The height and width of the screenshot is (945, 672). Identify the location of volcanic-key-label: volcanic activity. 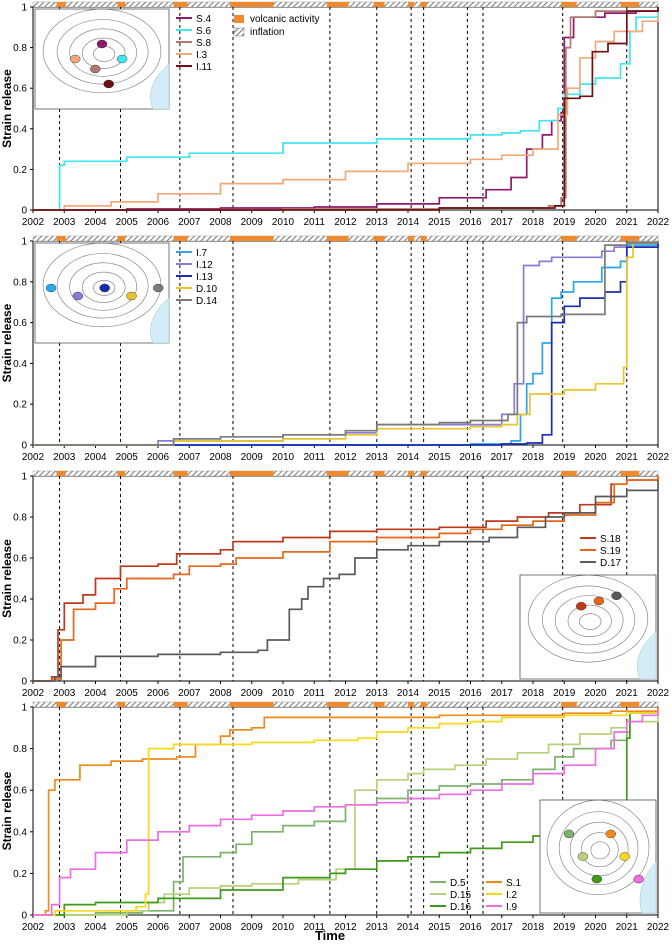
(284, 19).